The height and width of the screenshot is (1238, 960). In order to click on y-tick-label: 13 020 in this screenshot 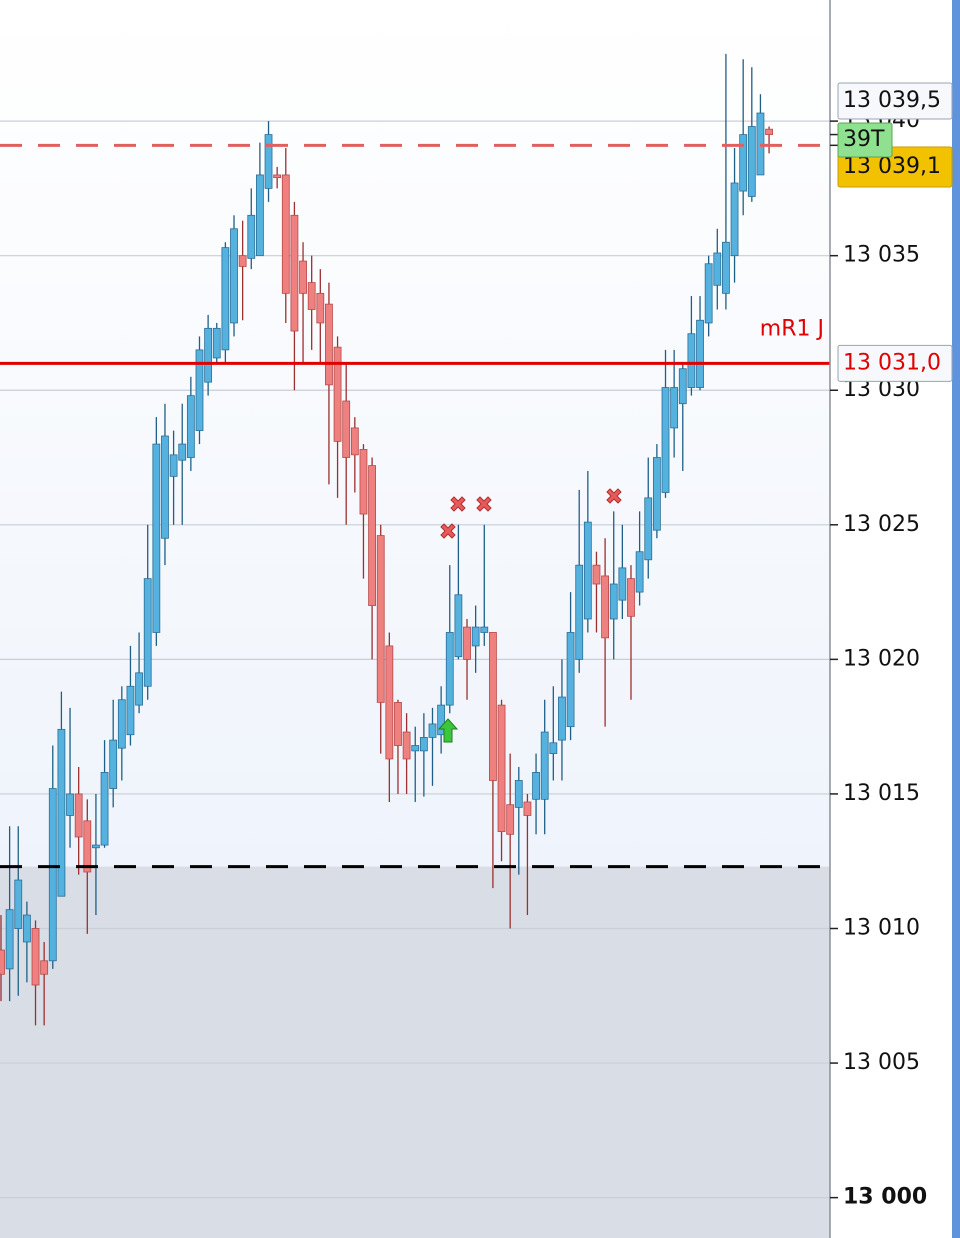, I will do `click(881, 658)`.